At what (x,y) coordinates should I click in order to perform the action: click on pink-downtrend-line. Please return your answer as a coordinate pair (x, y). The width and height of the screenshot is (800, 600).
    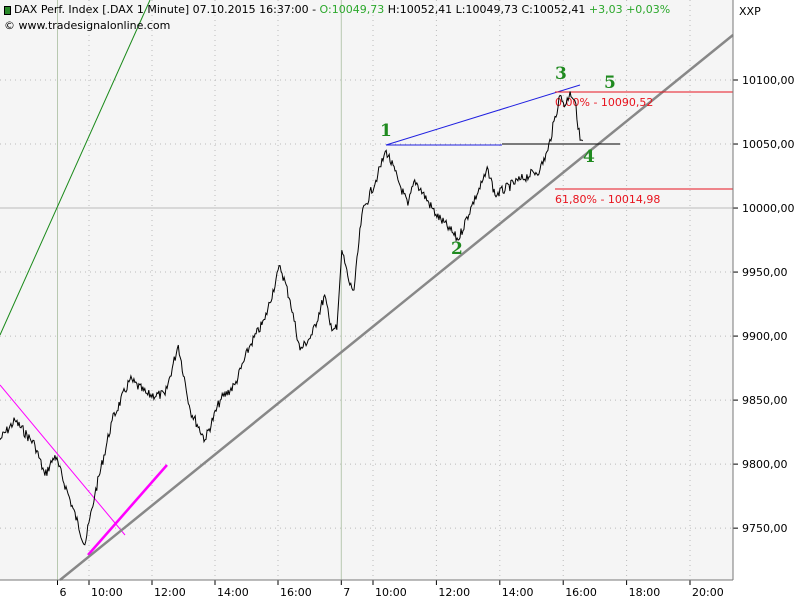
    Looking at the image, I should click on (63, 460).